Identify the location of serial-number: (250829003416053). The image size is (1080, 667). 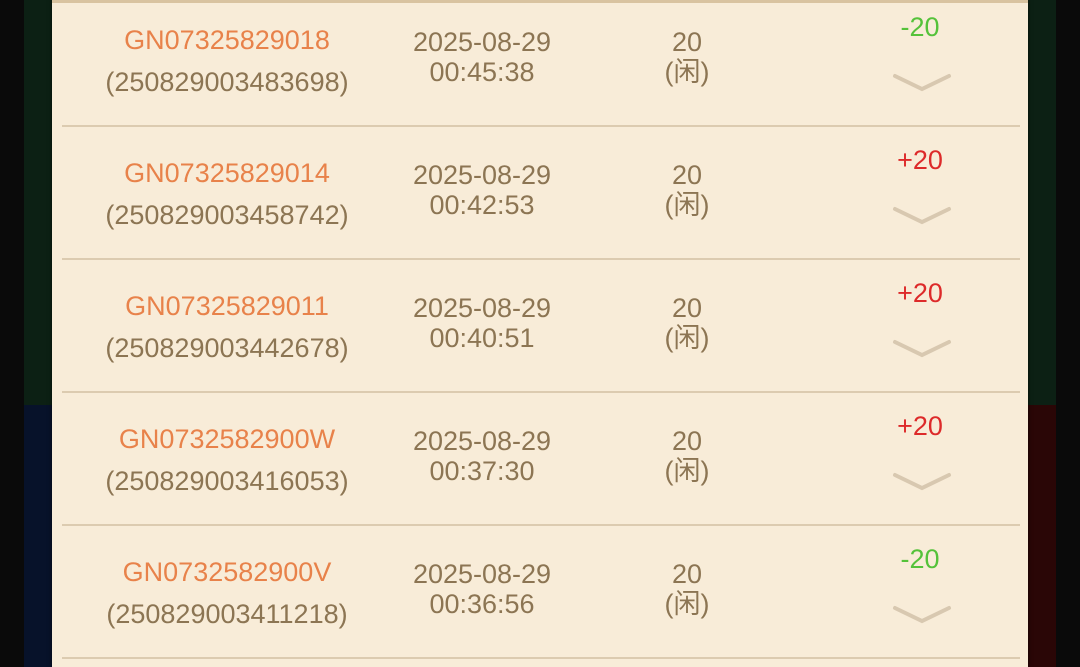
(227, 481).